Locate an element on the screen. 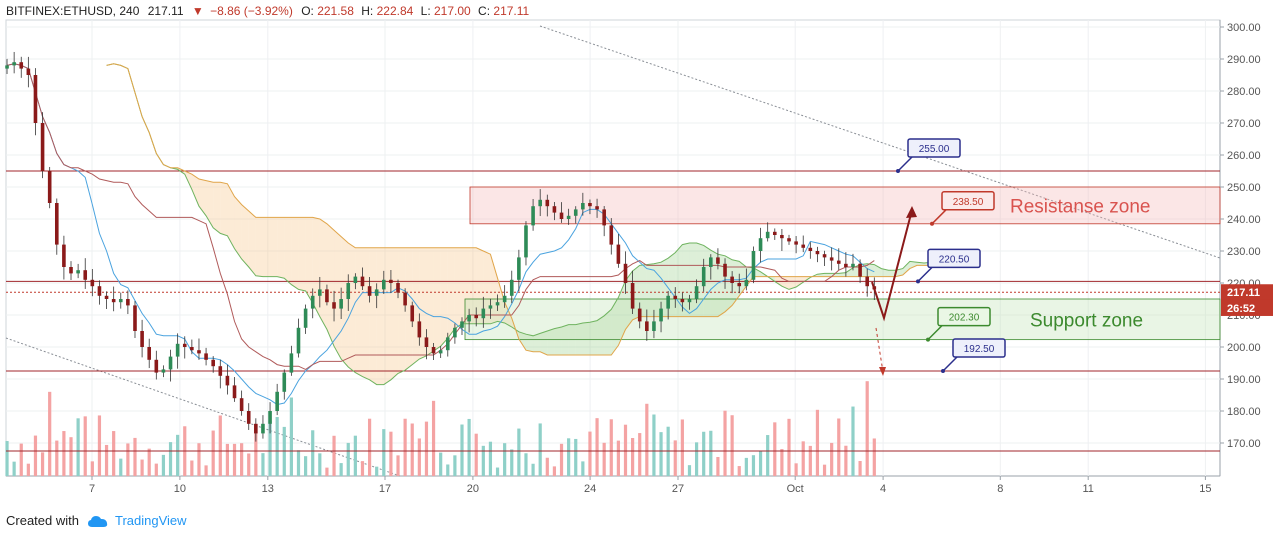 The image size is (1274, 540). legend-symbol: BITFINEX:ETHUSD, 240 is located at coordinates (73, 11).